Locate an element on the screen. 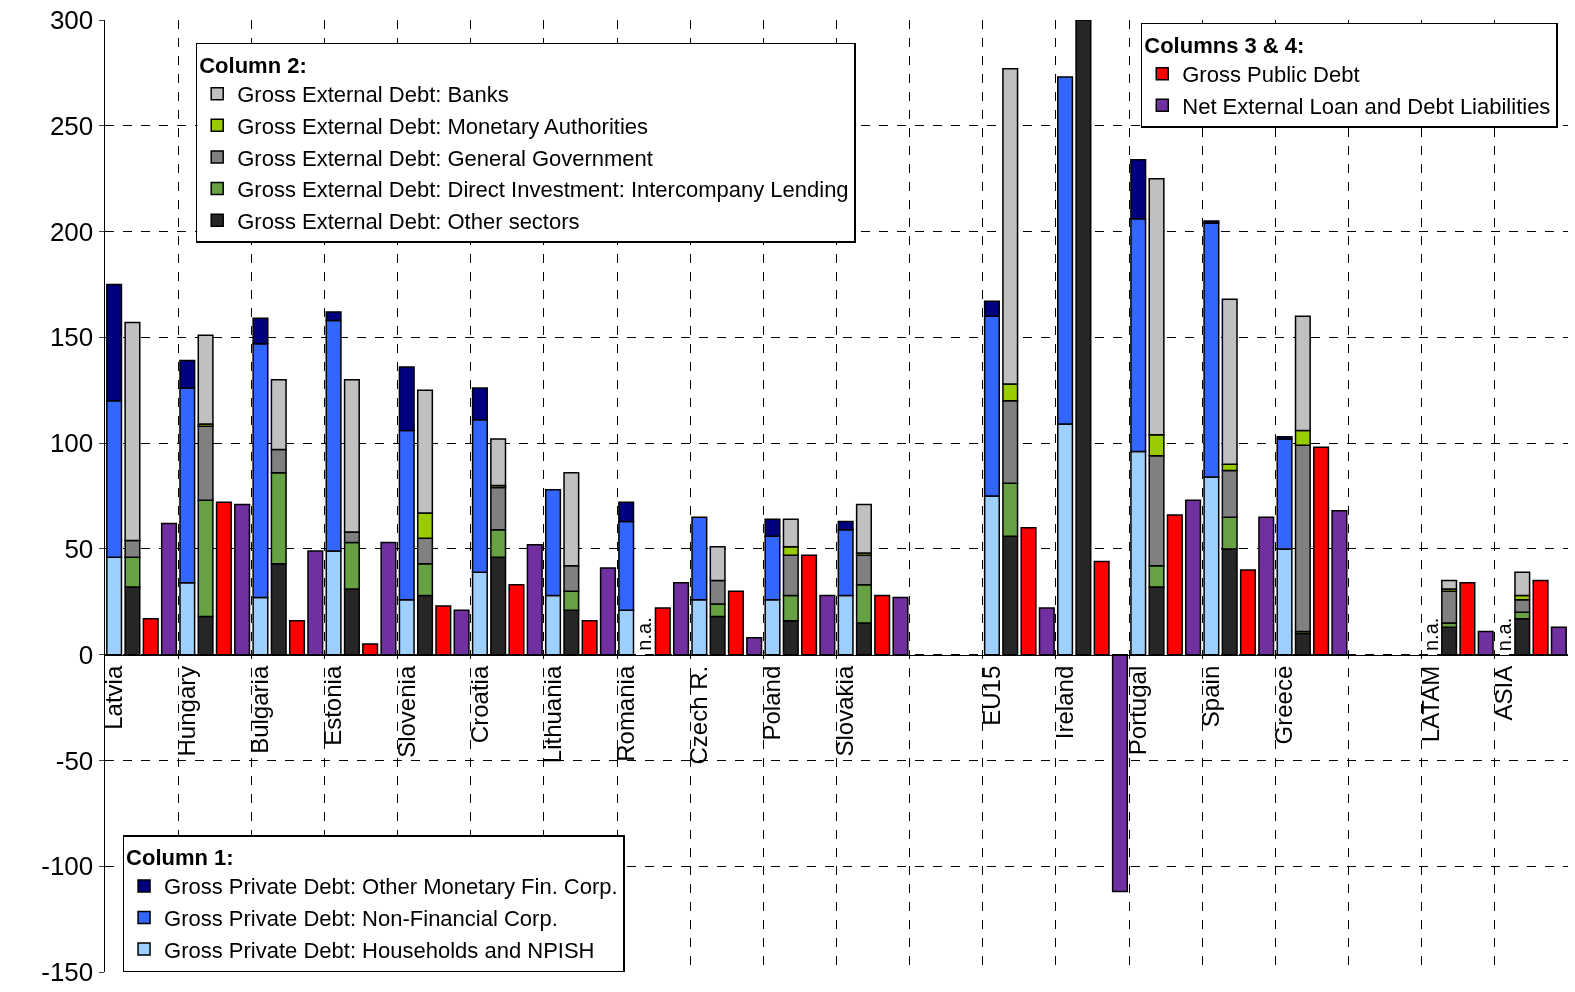 The height and width of the screenshot is (992, 1575). text: Column 2: is located at coordinates (253, 65).